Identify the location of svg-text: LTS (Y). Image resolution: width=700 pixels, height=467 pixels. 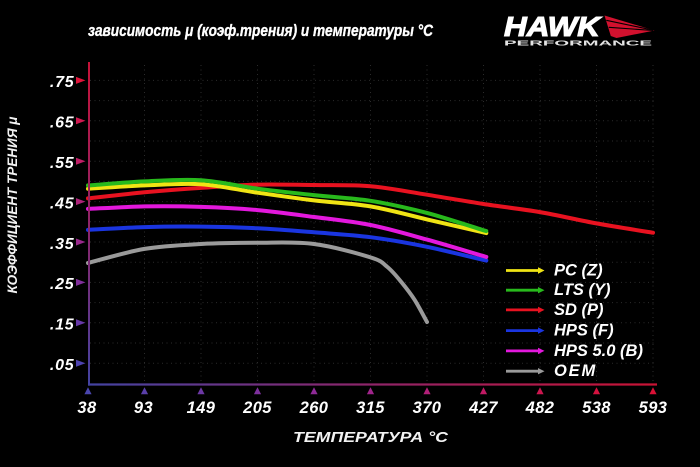
(582, 290).